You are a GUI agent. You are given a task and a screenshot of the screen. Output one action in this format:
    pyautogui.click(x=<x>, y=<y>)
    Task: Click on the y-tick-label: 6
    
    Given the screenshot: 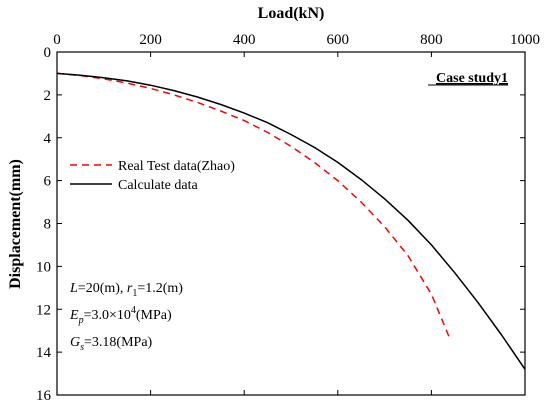 What is the action you would take?
    pyautogui.click(x=48, y=182)
    